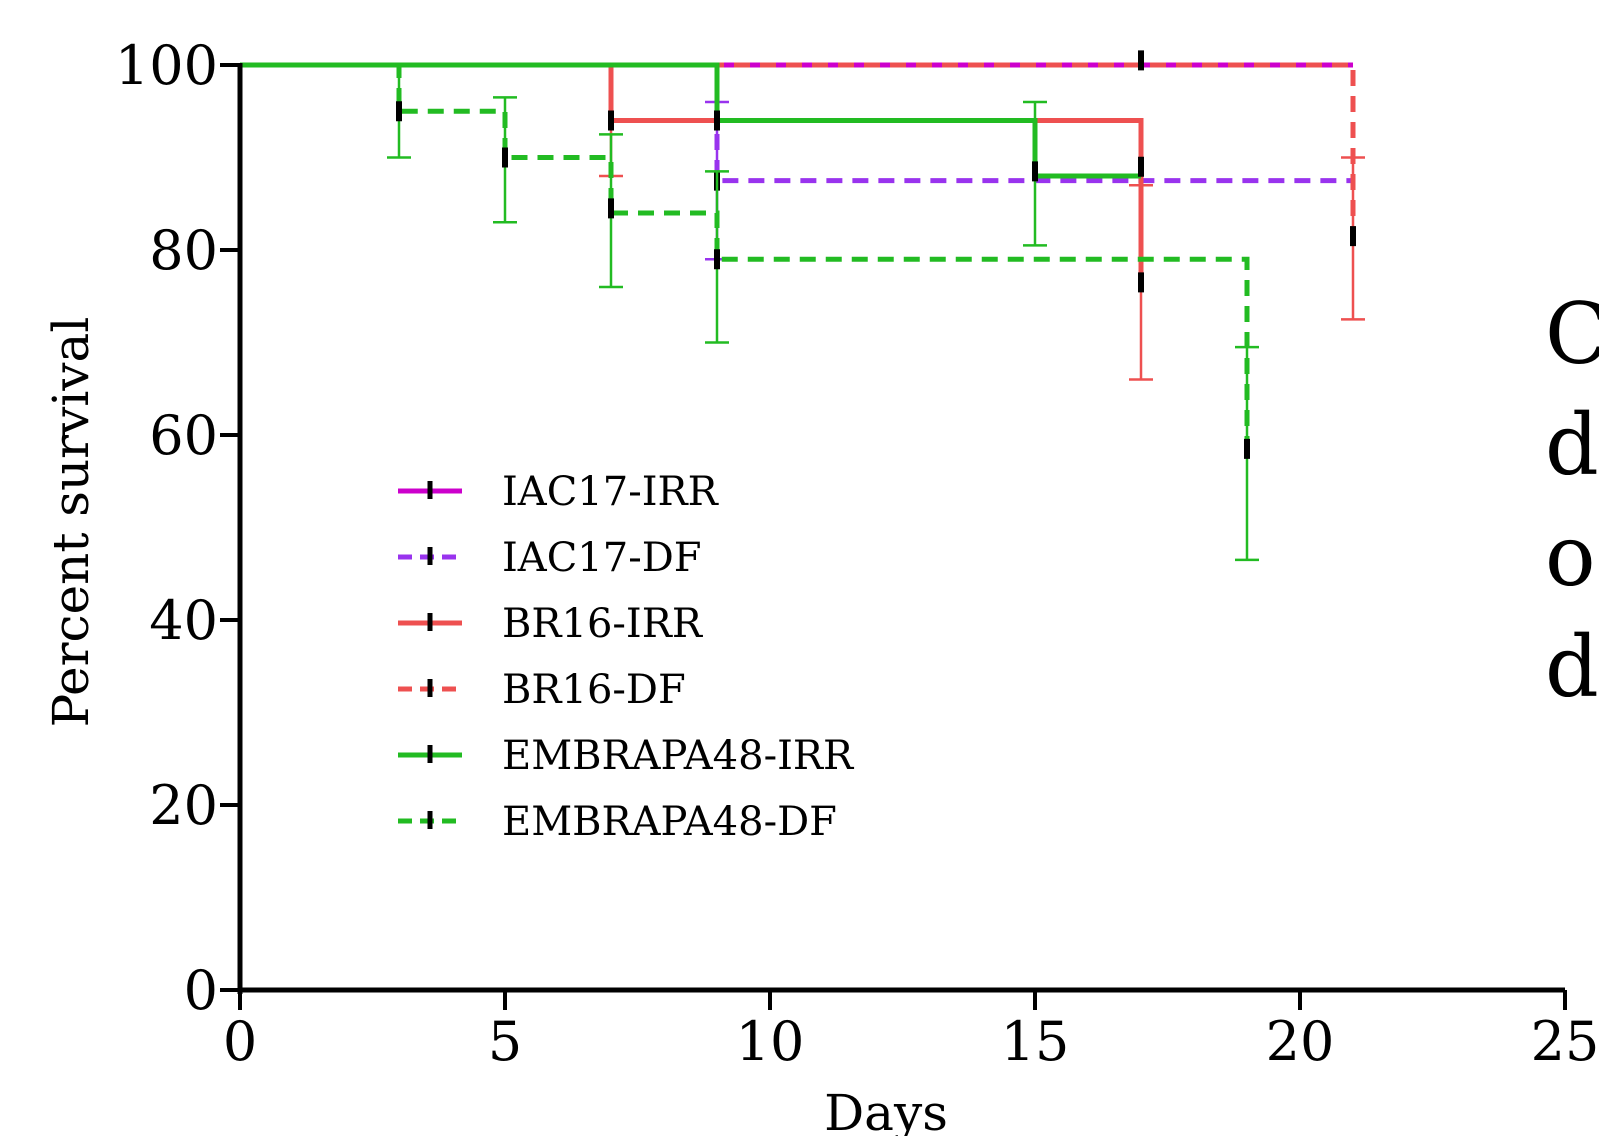  I want to click on y-tick-label: 100, so click(166, 65).